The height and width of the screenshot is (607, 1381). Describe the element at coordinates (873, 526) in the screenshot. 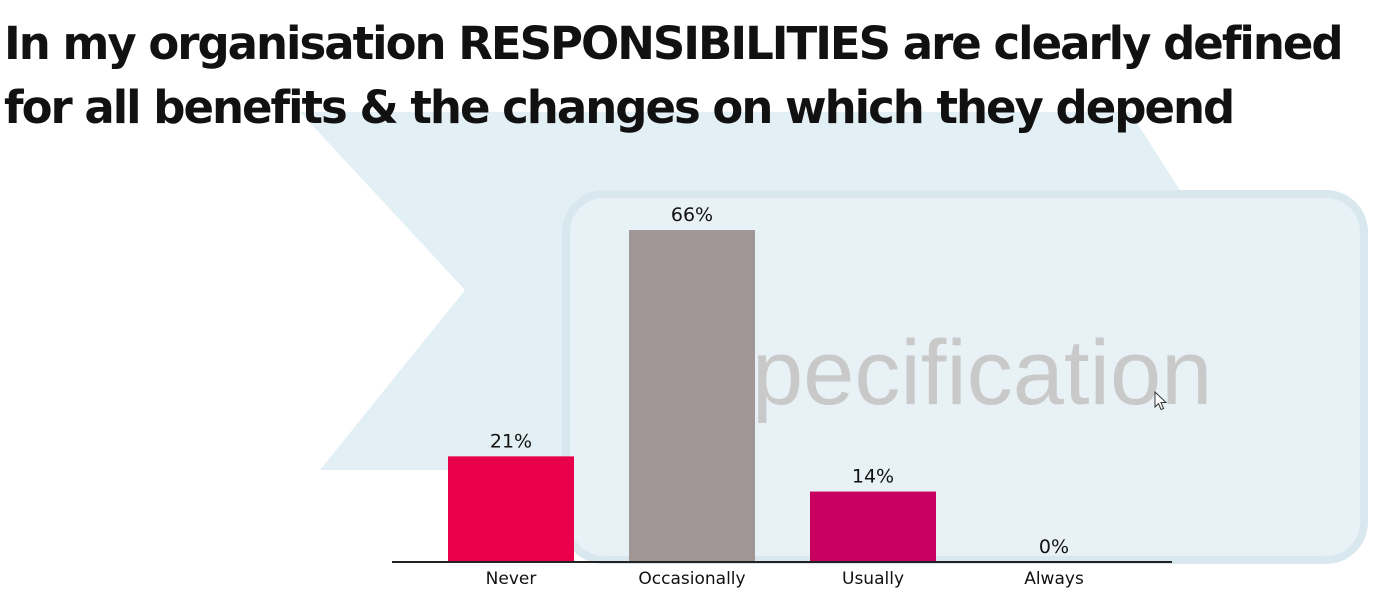

I see `bar-usually` at that location.